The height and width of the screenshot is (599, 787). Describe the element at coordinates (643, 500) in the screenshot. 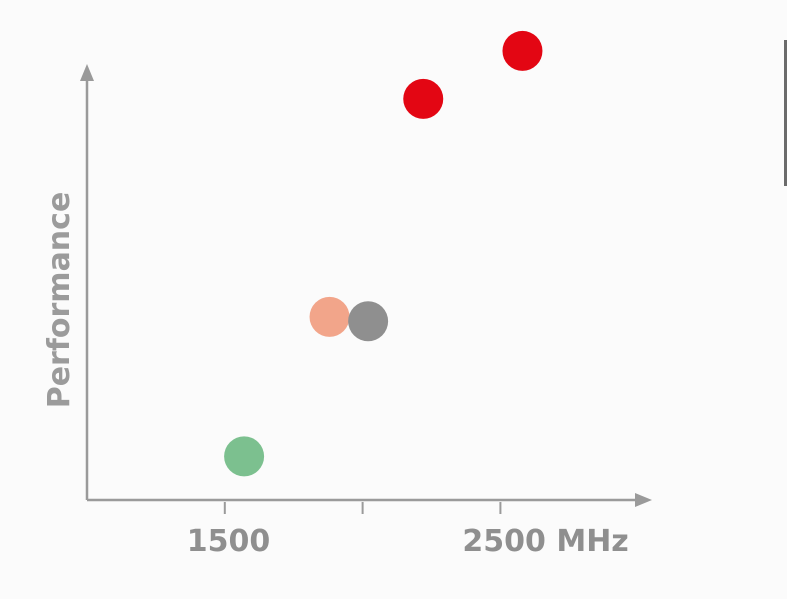

I see `x-axis-arrow` at that location.